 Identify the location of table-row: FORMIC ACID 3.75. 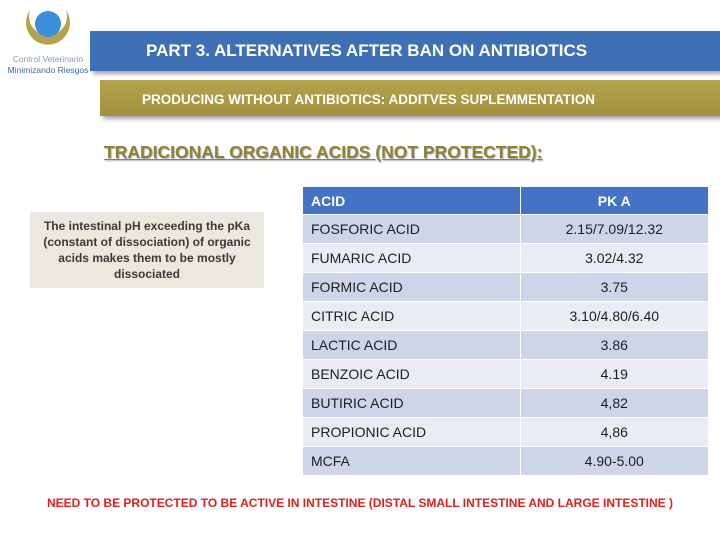
(506, 287).